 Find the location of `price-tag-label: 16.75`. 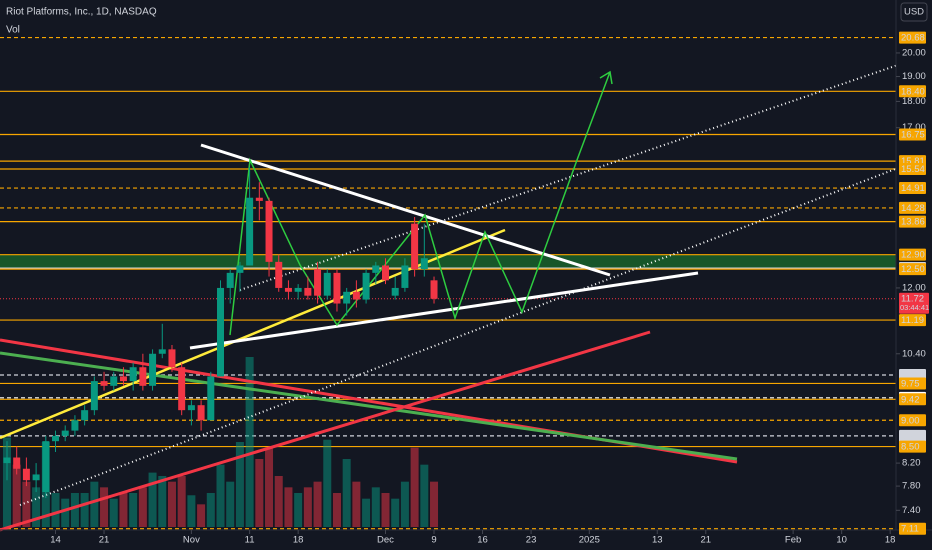

price-tag-label: 16.75 is located at coordinates (913, 135).